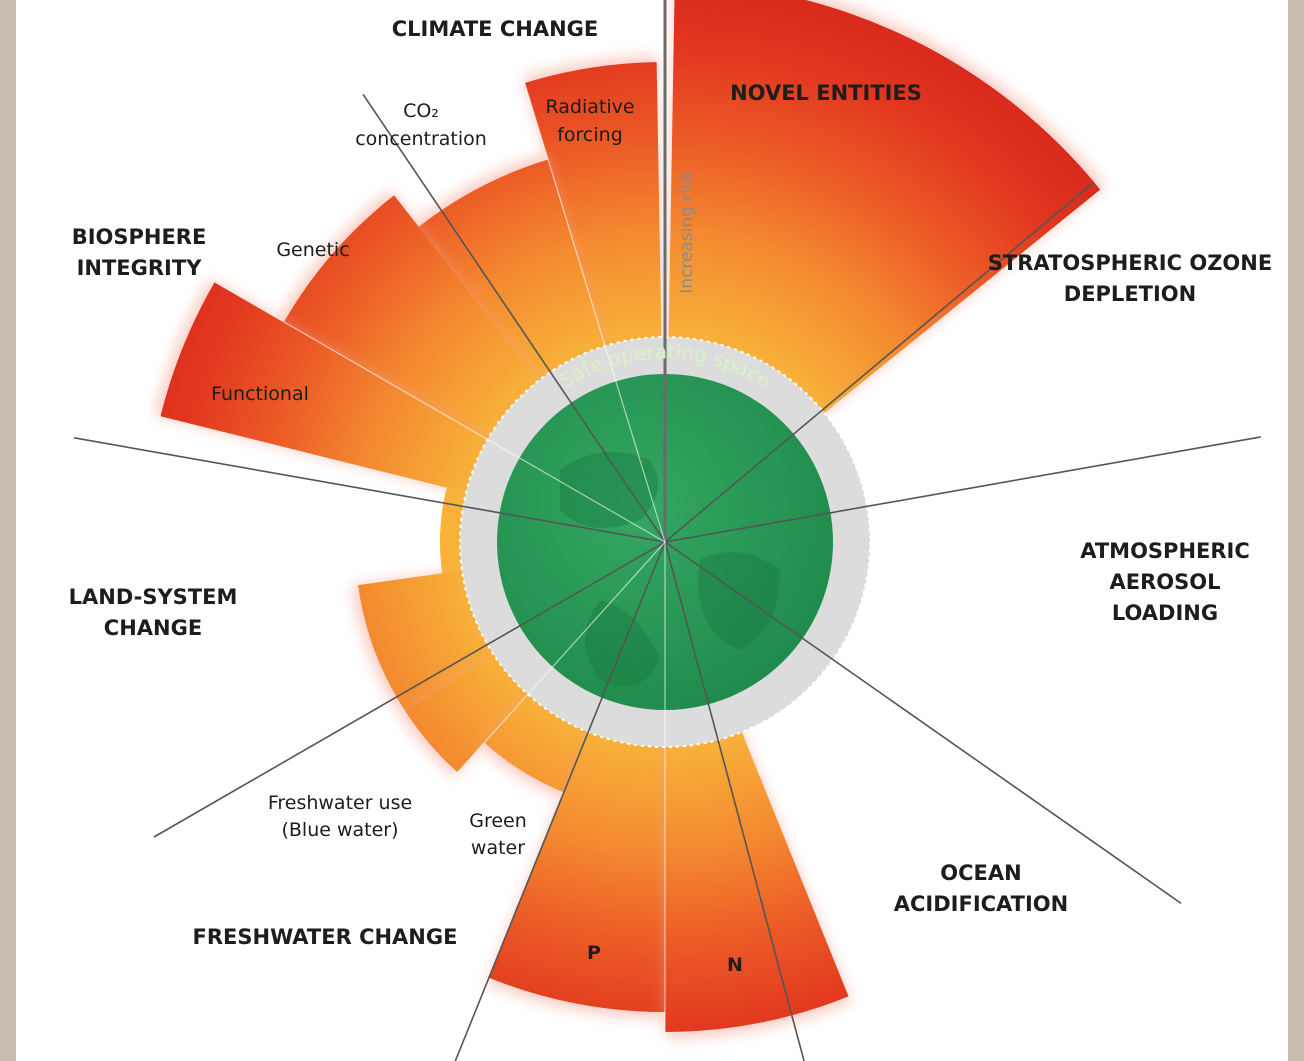  I want to click on label-ocean-1: OCEAN, so click(980, 873).